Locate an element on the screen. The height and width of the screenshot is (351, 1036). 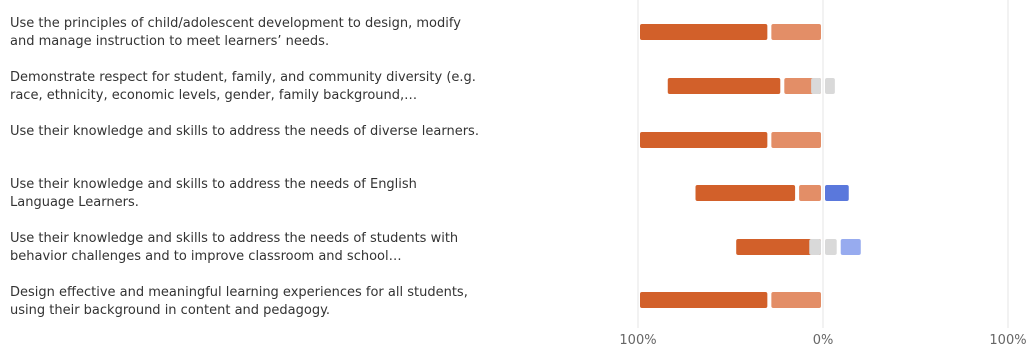
x-tick-label-1: 0% is located at coordinates (823, 340).